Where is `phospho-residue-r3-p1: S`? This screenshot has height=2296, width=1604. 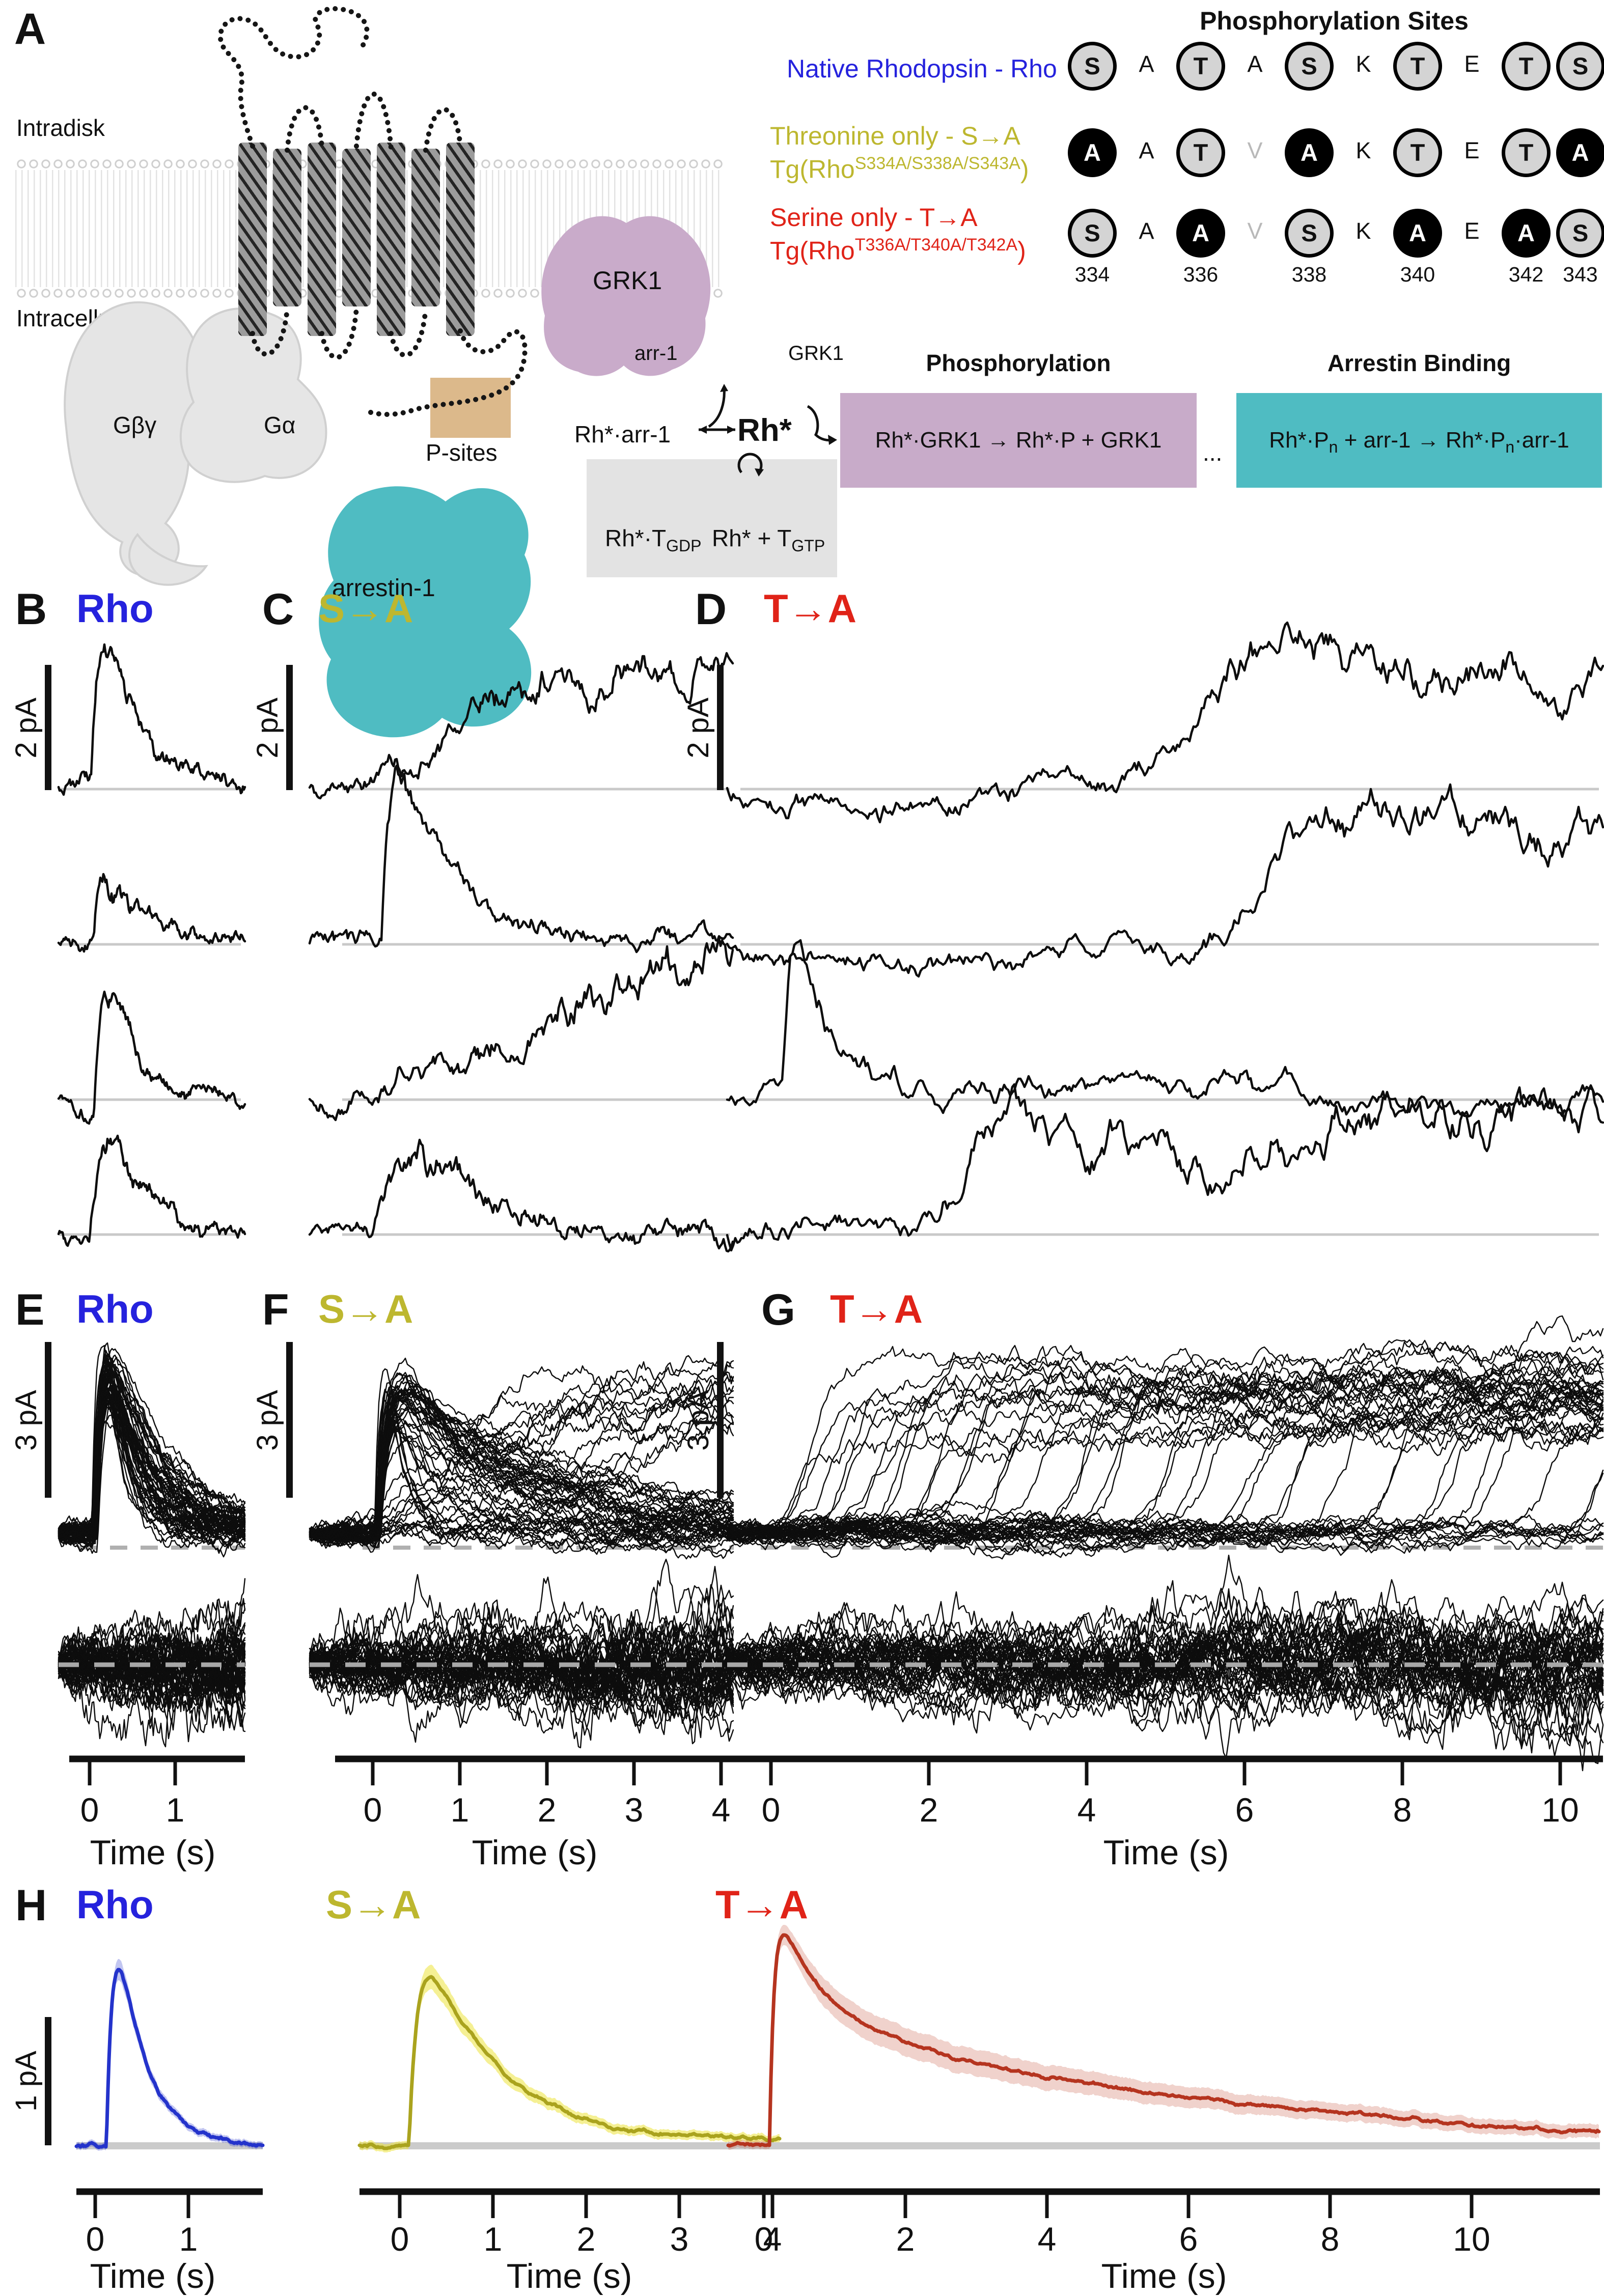 phospho-residue-r3-p1: S is located at coordinates (1092, 233).